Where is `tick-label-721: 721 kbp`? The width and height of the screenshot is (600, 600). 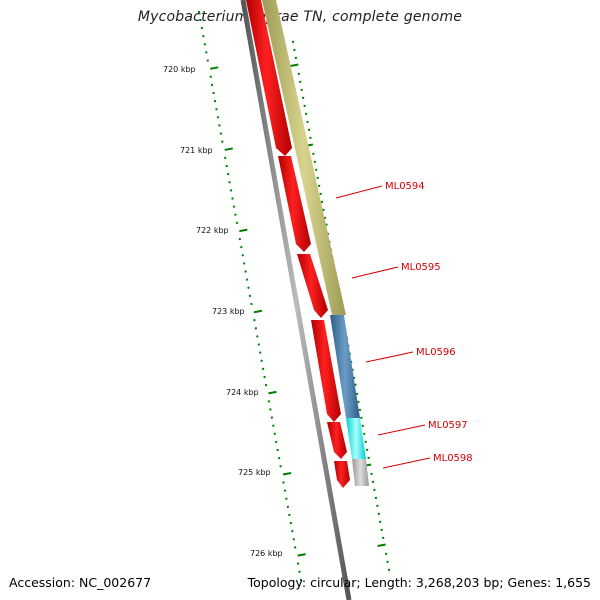
tick-label-721: 721 kbp is located at coordinates (196, 150).